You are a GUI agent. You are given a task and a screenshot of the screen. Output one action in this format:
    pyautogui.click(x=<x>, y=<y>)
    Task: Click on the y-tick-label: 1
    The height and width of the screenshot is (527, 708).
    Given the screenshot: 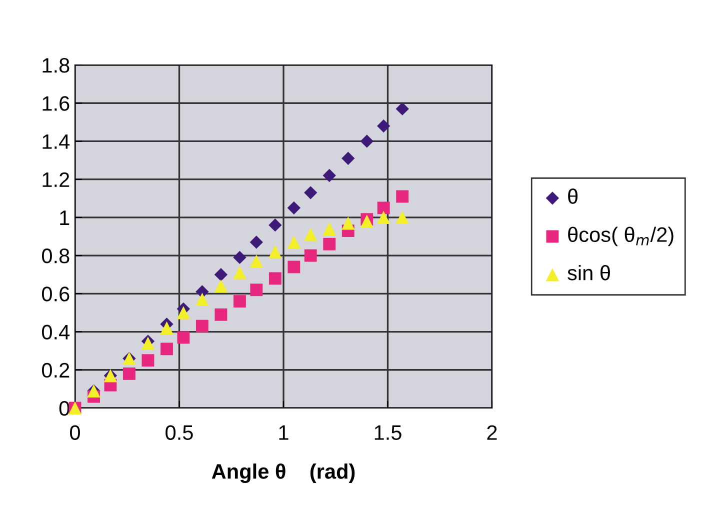 What is the action you would take?
    pyautogui.click(x=65, y=217)
    